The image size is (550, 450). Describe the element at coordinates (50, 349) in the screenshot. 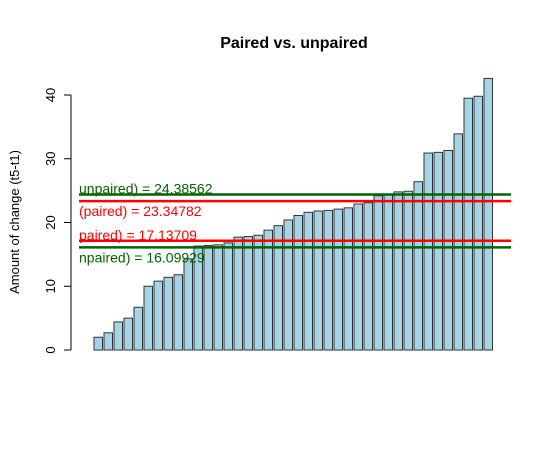

I see `y-tick-label: 0` at that location.